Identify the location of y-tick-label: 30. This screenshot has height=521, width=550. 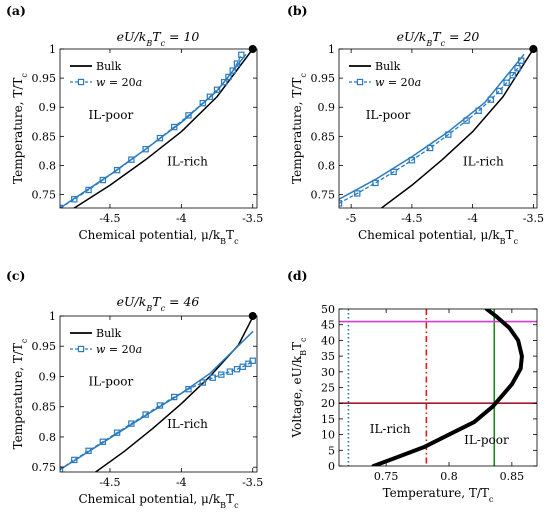
(328, 372).